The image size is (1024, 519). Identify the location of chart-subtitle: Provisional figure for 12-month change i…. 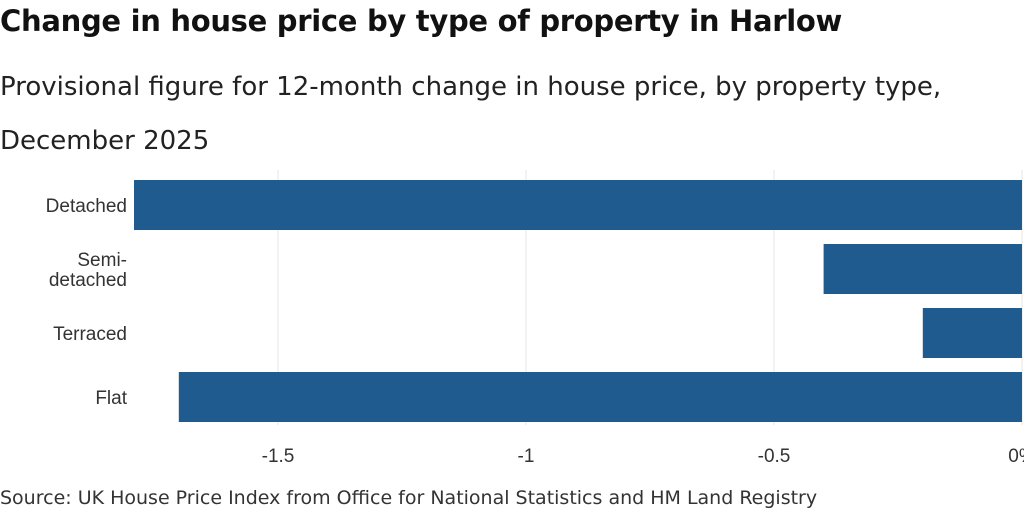
(471, 114).